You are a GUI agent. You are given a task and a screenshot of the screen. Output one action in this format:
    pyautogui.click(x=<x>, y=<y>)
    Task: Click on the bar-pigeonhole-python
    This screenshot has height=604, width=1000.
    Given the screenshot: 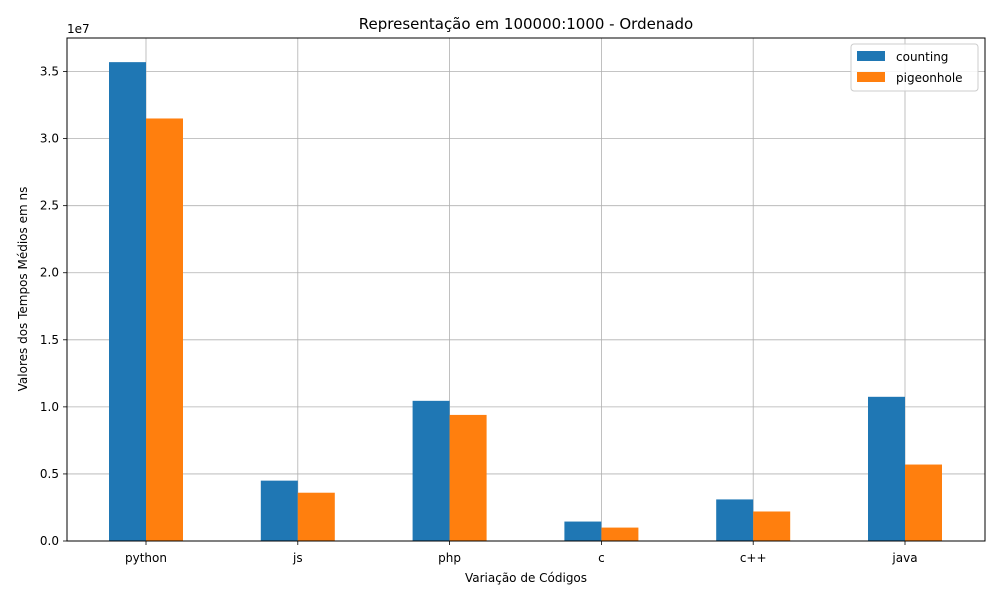 What is the action you would take?
    pyautogui.click(x=164, y=329)
    